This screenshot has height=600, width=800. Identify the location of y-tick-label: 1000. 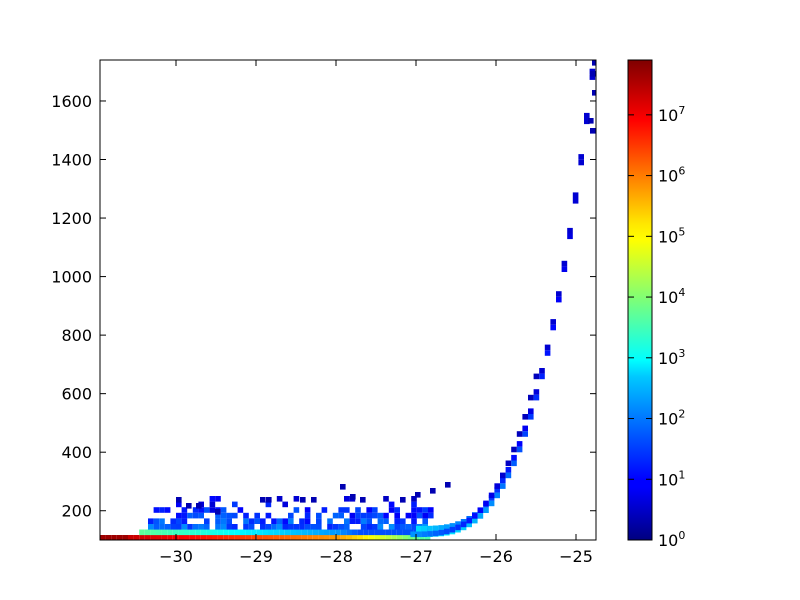
(71, 277).